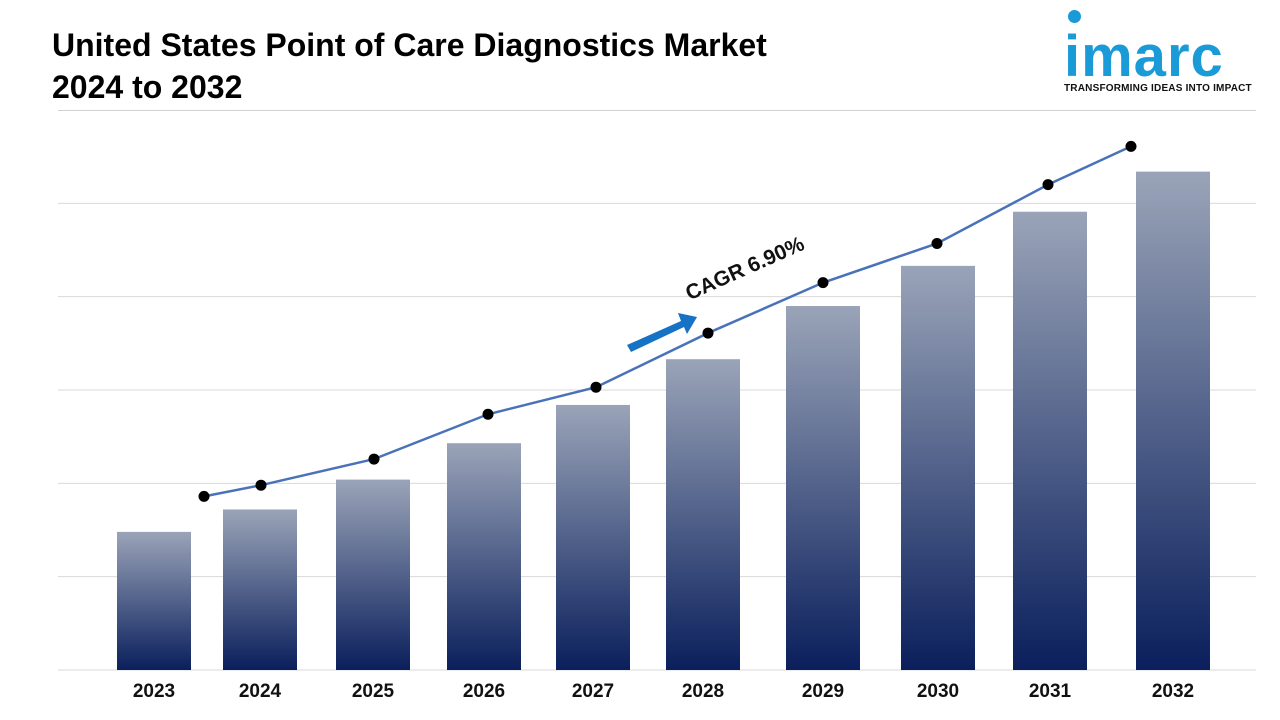 The width and height of the screenshot is (1280, 720). What do you see at coordinates (1050, 691) in the screenshot?
I see `x-tick-label: 2031` at bounding box center [1050, 691].